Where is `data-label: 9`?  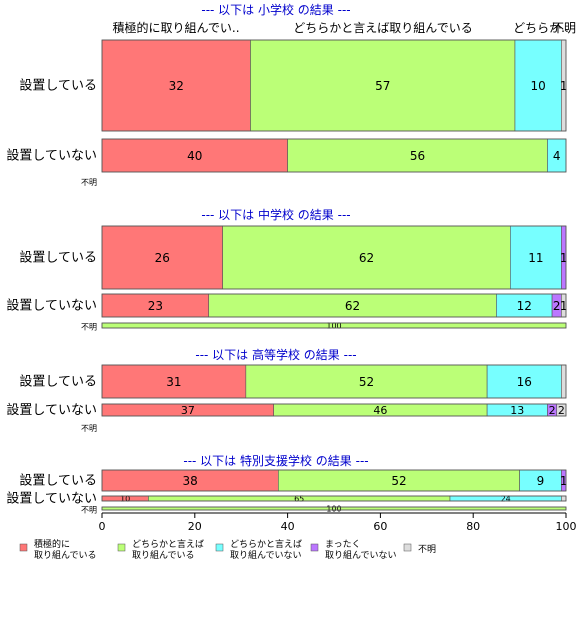
data-label: 9 is located at coordinates (541, 481).